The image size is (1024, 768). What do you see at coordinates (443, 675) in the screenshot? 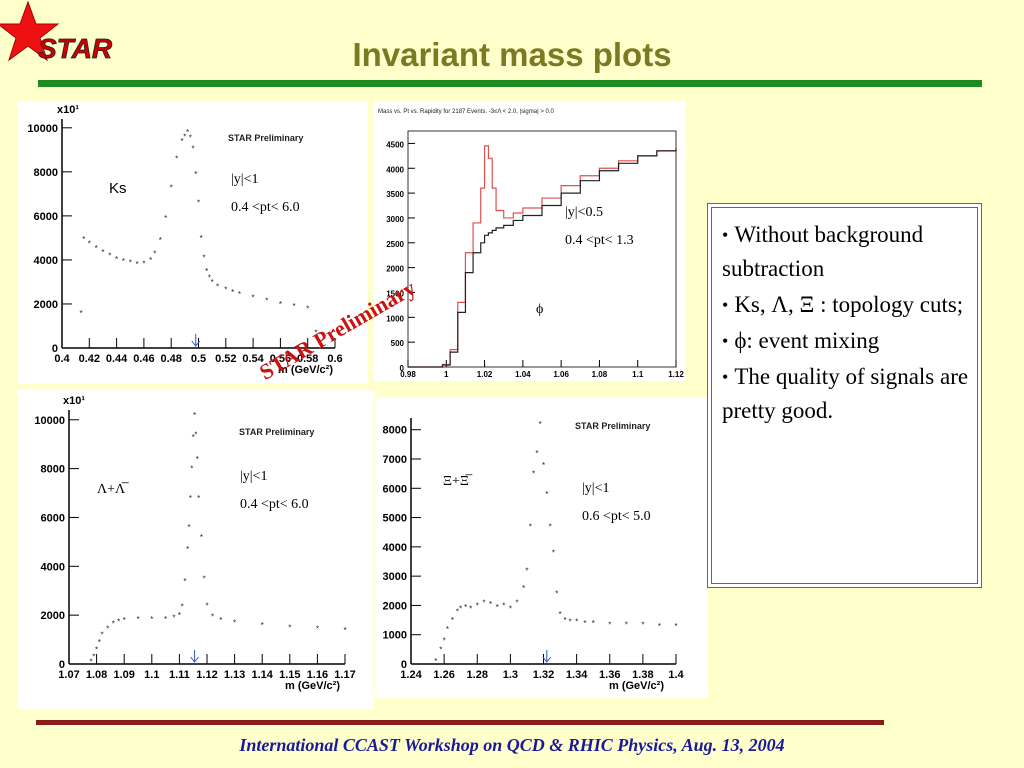
I see `x-tick-label: 1.26` at bounding box center [443, 675].